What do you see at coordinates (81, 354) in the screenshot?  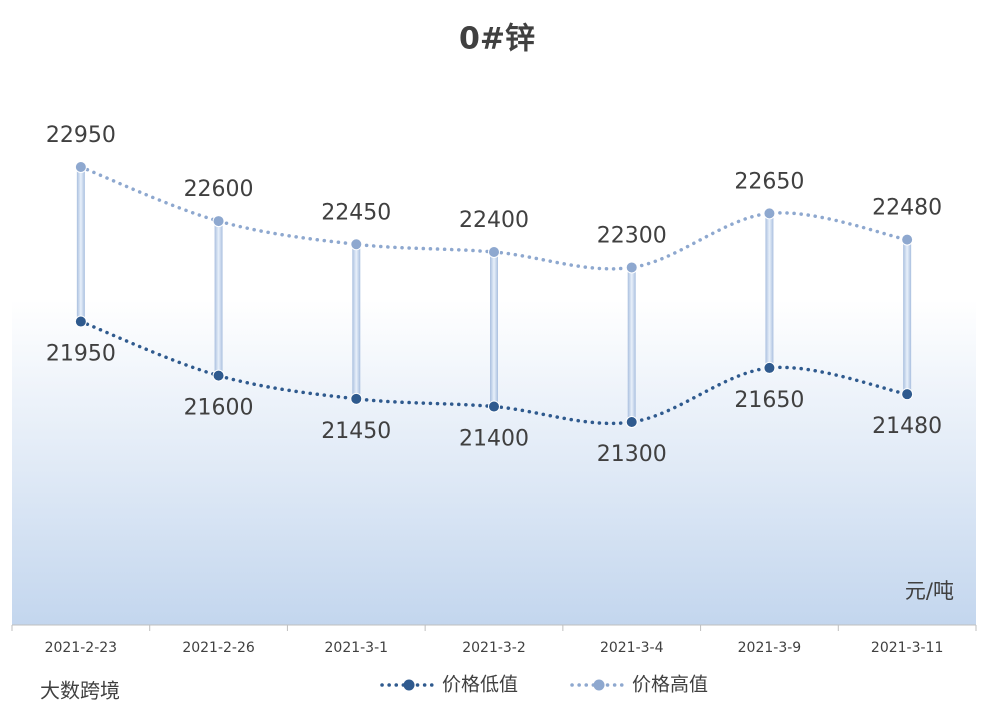 I see `data-label: 21950` at bounding box center [81, 354].